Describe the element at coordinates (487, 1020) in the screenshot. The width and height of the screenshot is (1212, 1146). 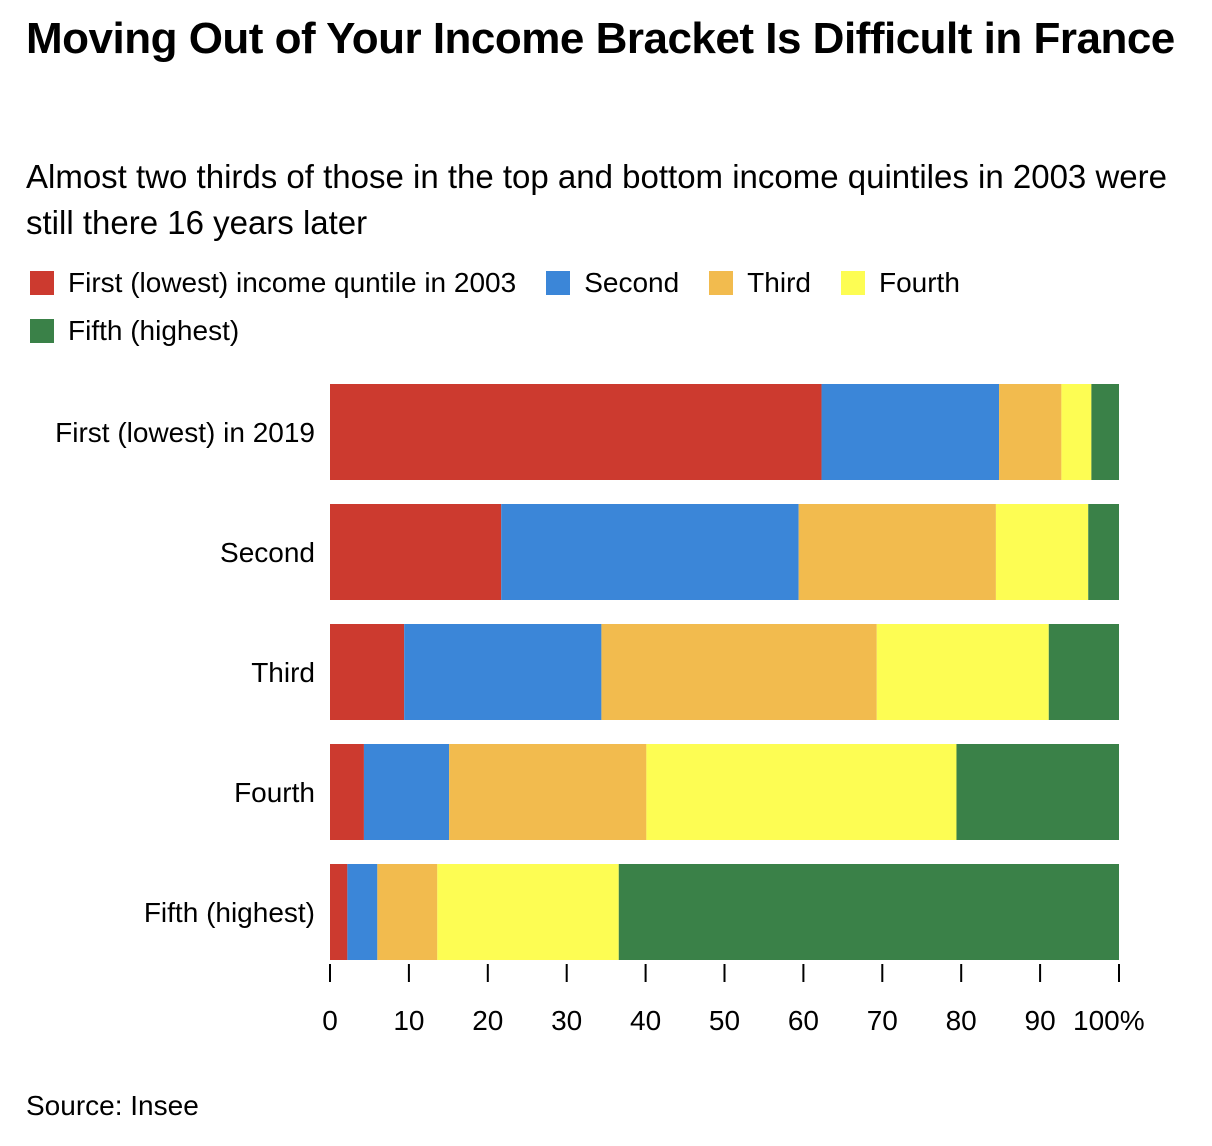
I see `x-tick-label: 20` at that location.